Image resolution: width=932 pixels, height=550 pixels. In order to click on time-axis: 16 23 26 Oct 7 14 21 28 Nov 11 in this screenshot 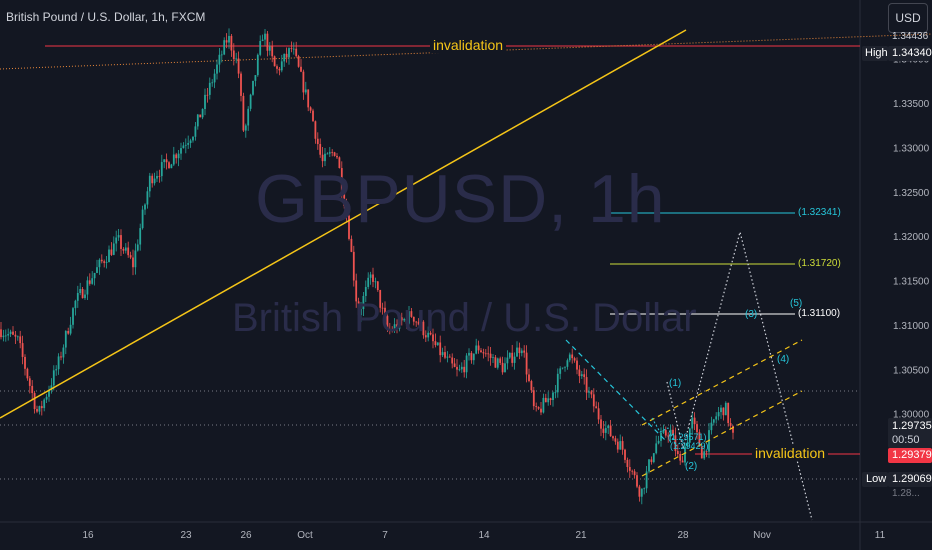, I will do `click(483, 535)`.